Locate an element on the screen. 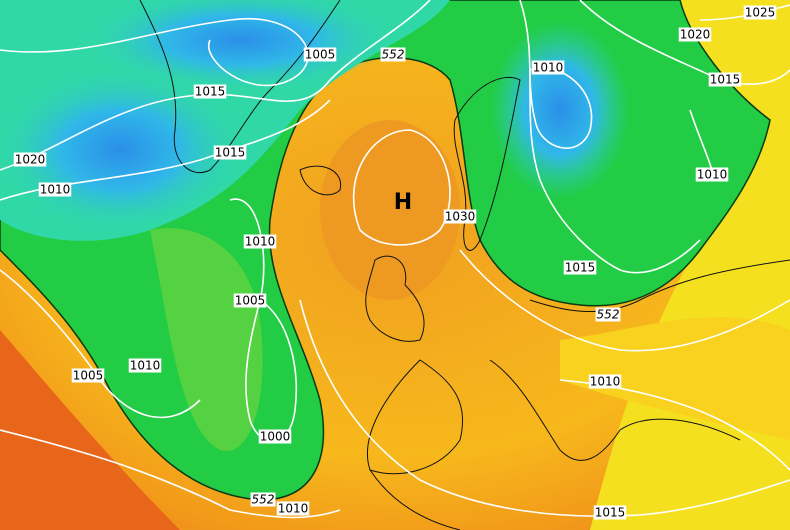 The height and width of the screenshot is (530, 790). isobar-label: 1030 is located at coordinates (460, 217).